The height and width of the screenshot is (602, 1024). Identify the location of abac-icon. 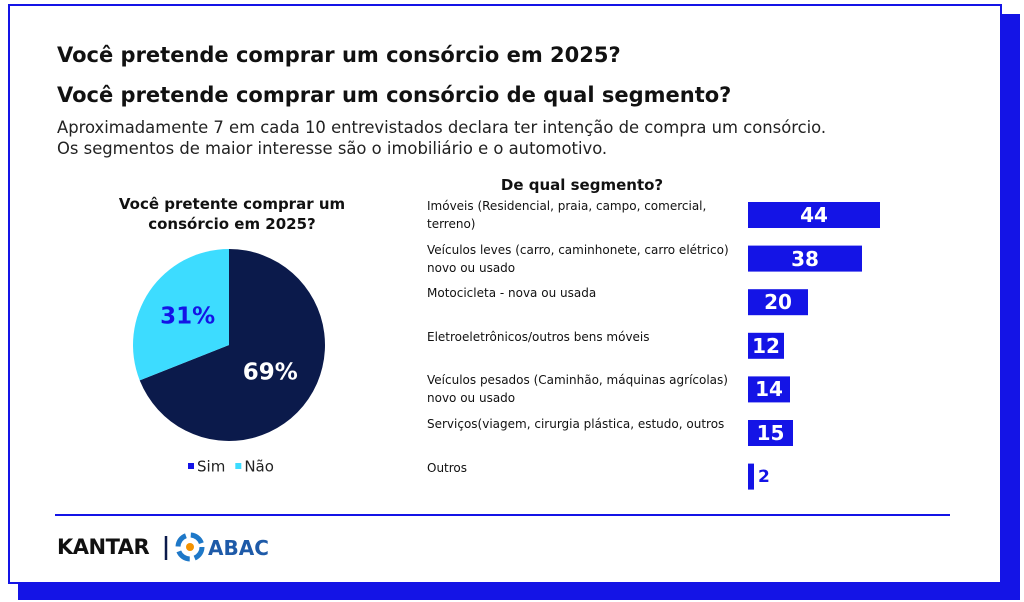
(190, 547).